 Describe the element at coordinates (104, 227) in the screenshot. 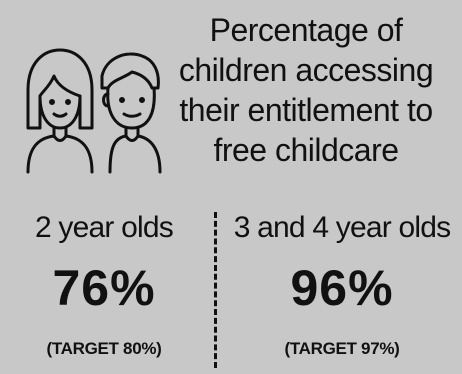

I see `group-label: 2 year olds` at that location.